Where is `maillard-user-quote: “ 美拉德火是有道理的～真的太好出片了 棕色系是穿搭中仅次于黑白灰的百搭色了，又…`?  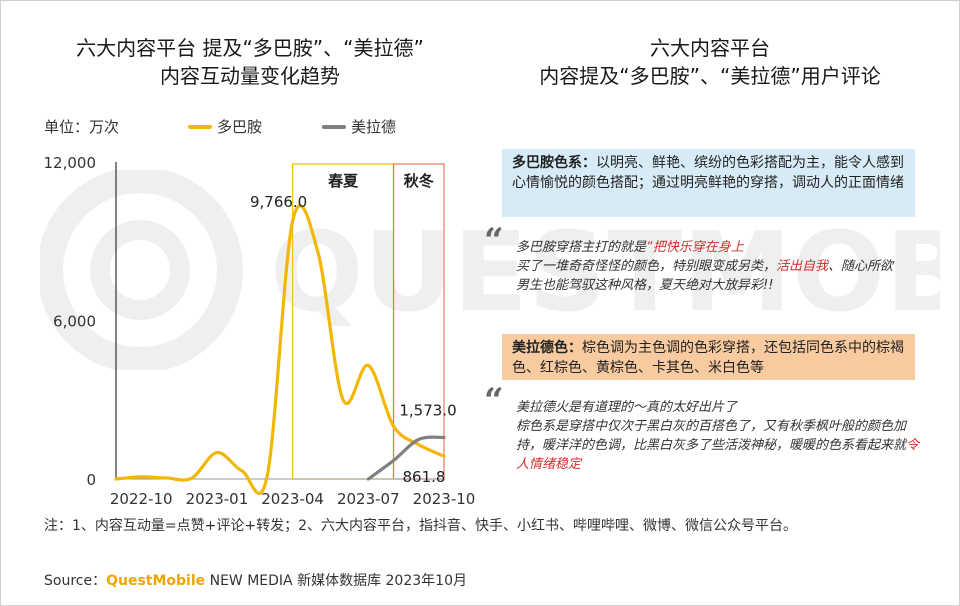 maillard-user-quote: “ 美拉德火是有道理的～真的太好出片了 棕色系是穿搭中仅次于黑白灰的百搭色了，又… is located at coordinates (700, 429).